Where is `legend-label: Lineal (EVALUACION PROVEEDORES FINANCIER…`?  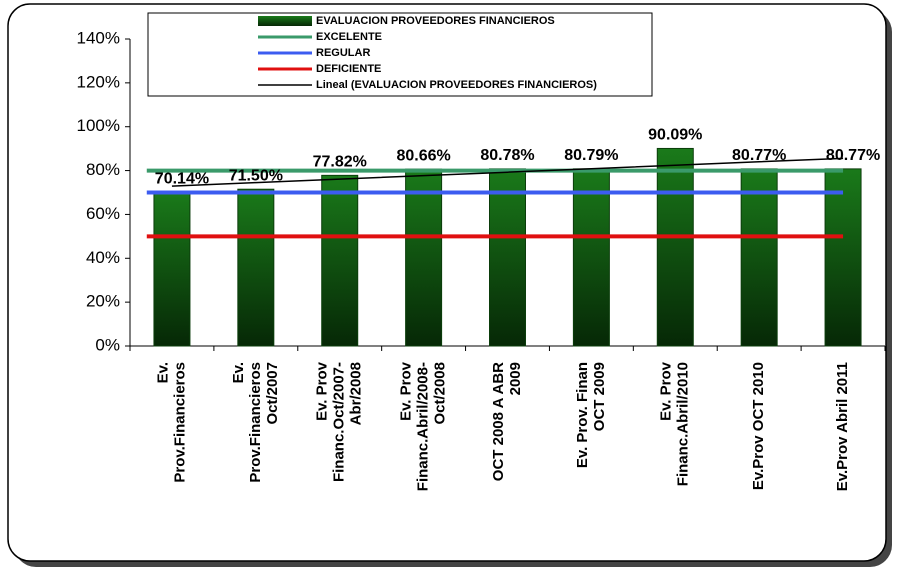 legend-label: Lineal (EVALUACION PROVEEDORES FINANCIER… is located at coordinates (456, 85).